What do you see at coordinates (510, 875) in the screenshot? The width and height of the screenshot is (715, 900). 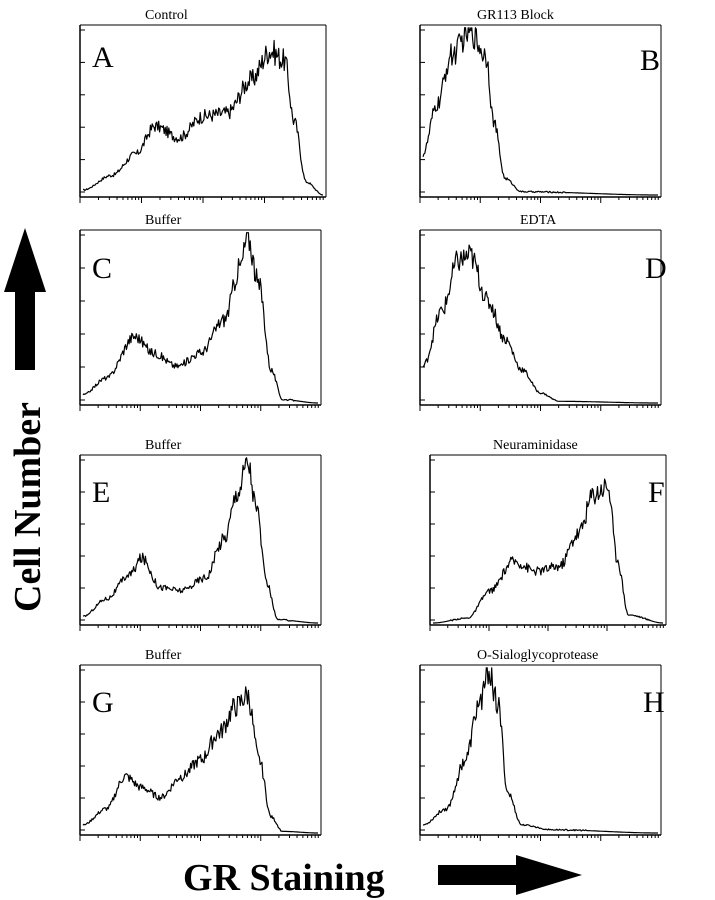 I see `right-arrow-icon` at bounding box center [510, 875].